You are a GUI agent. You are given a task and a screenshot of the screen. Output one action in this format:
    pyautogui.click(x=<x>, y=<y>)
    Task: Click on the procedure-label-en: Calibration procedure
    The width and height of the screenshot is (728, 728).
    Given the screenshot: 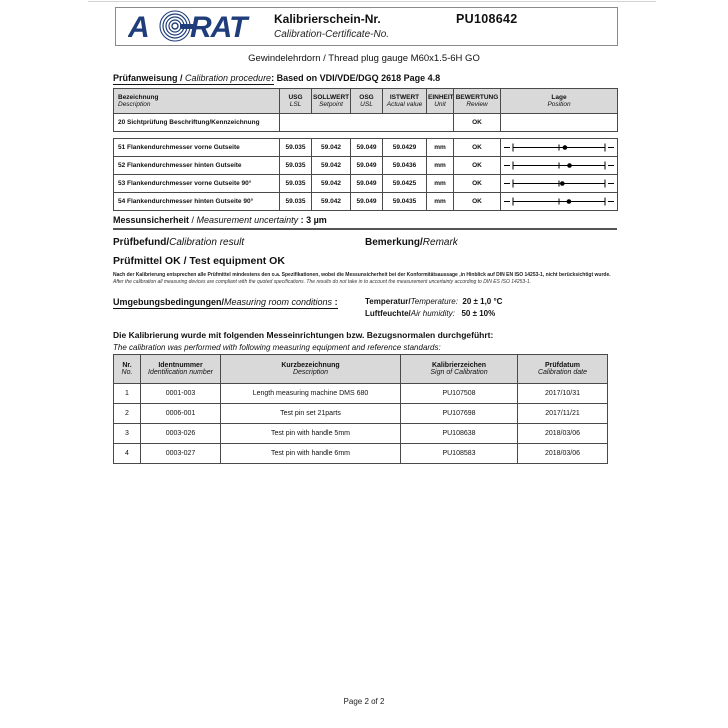 What is the action you would take?
    pyautogui.click(x=228, y=78)
    